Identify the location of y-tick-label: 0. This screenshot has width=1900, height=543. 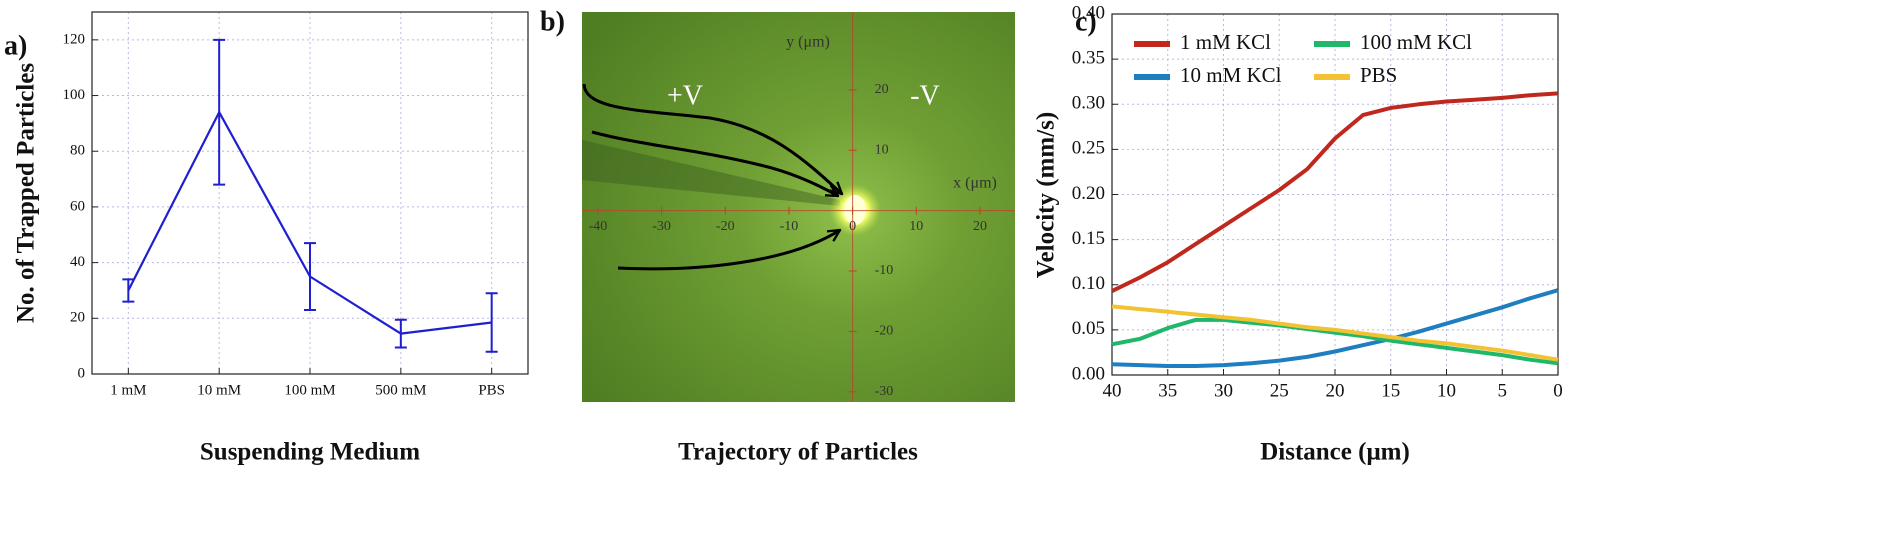
(82, 373).